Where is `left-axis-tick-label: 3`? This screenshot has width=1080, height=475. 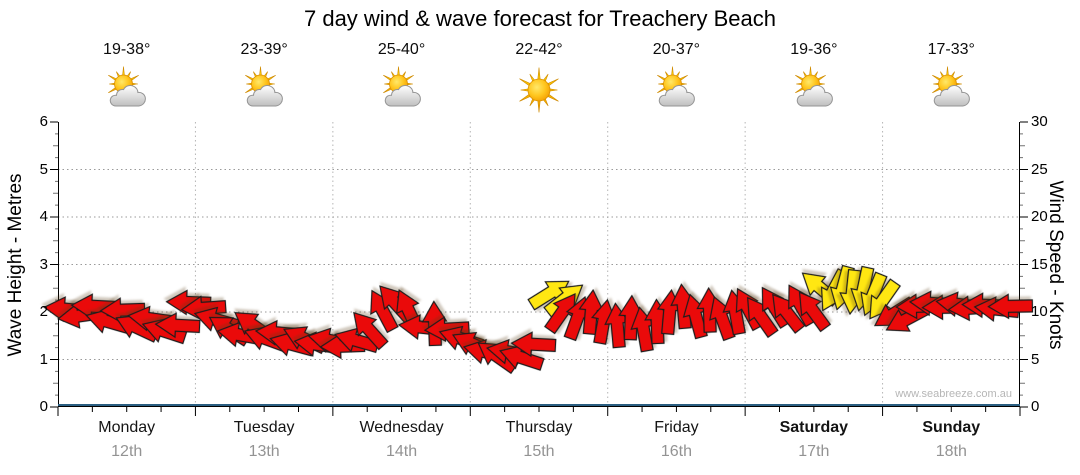 left-axis-tick-label: 3 is located at coordinates (43, 264).